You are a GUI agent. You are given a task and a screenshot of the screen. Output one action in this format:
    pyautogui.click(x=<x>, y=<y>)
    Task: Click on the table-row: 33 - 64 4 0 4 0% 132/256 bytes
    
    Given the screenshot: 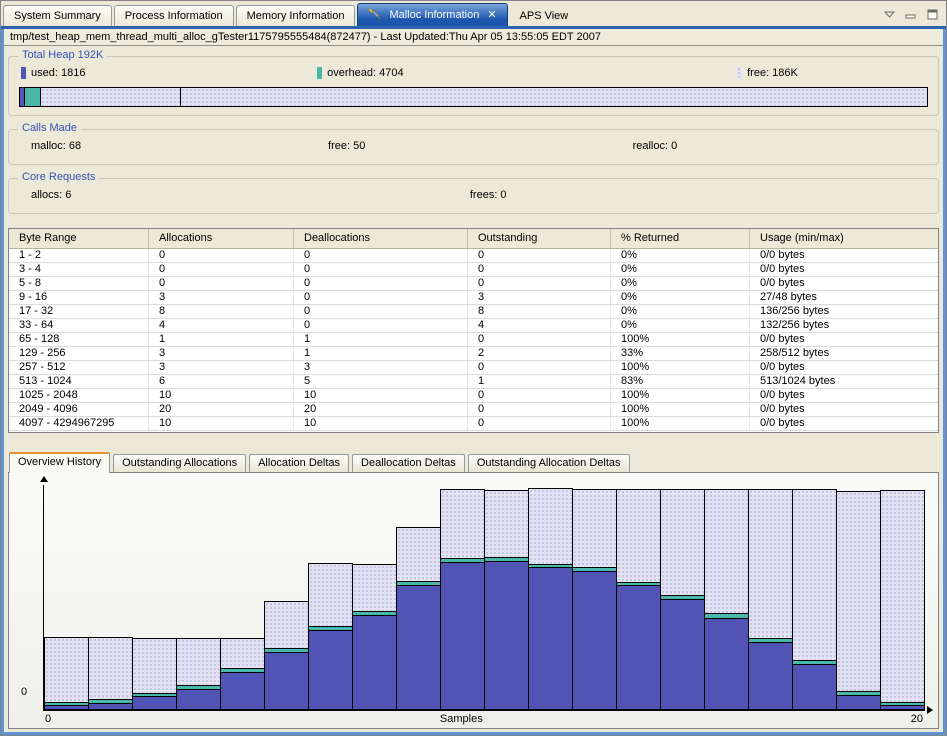 What is the action you would take?
    pyautogui.click(x=473, y=326)
    